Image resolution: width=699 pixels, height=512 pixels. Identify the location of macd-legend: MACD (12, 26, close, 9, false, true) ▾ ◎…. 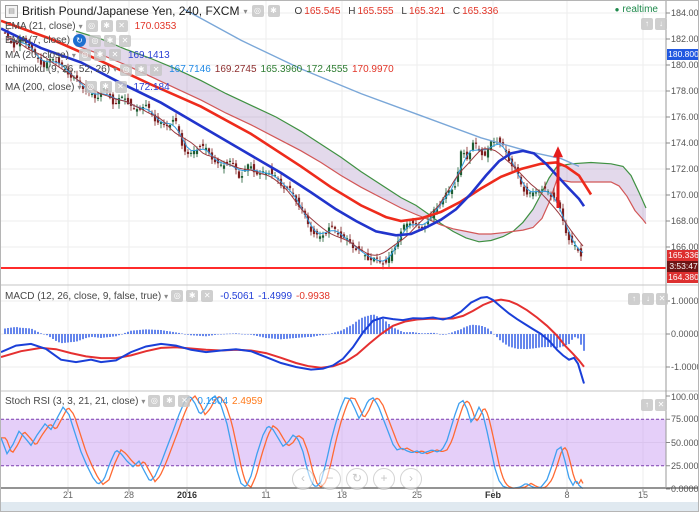
(167, 296).